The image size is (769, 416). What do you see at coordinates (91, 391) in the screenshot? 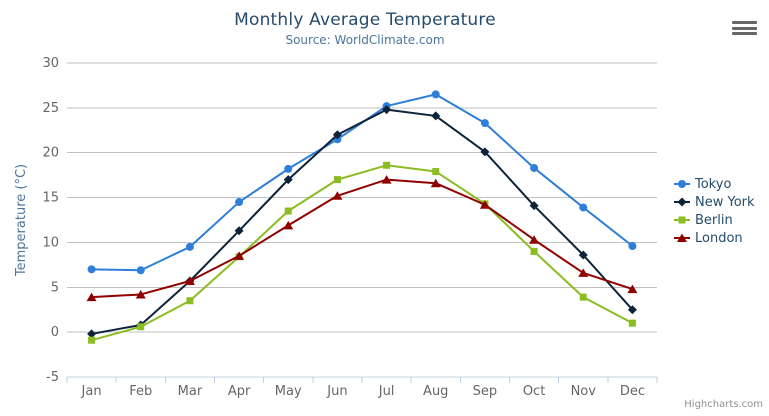
I see `x-axis-tick-label: Jan` at bounding box center [91, 391].